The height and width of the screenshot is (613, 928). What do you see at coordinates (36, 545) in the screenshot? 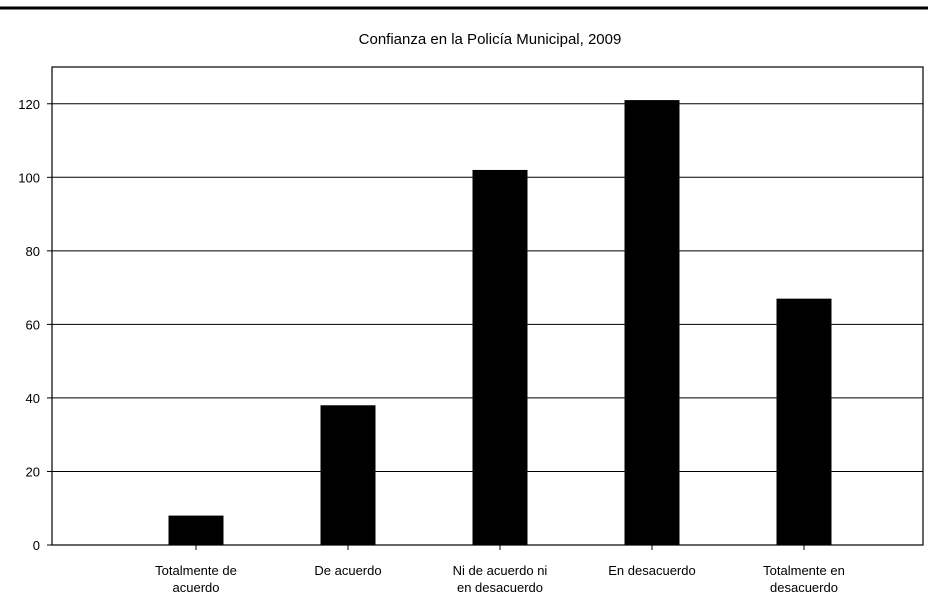
I see `y-tick-label: 0` at bounding box center [36, 545].